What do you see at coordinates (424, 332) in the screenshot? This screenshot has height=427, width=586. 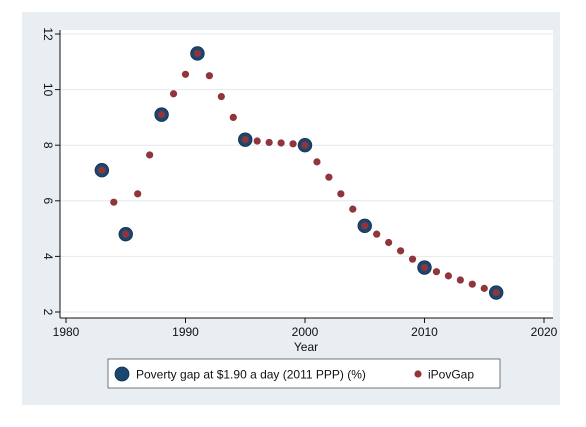 I see `x-tick-label: 2010` at bounding box center [424, 332].